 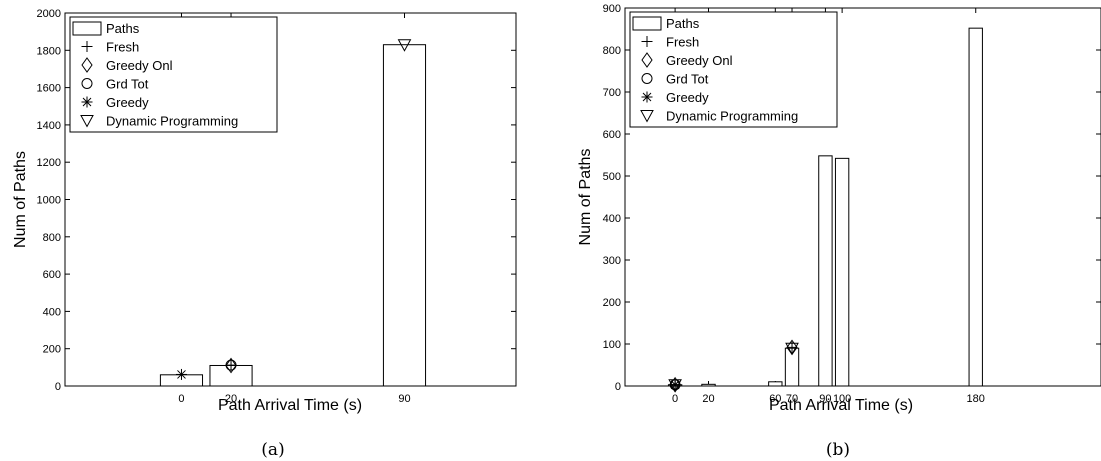 I want to click on y-tick-label: 1200, so click(x=49, y=163).